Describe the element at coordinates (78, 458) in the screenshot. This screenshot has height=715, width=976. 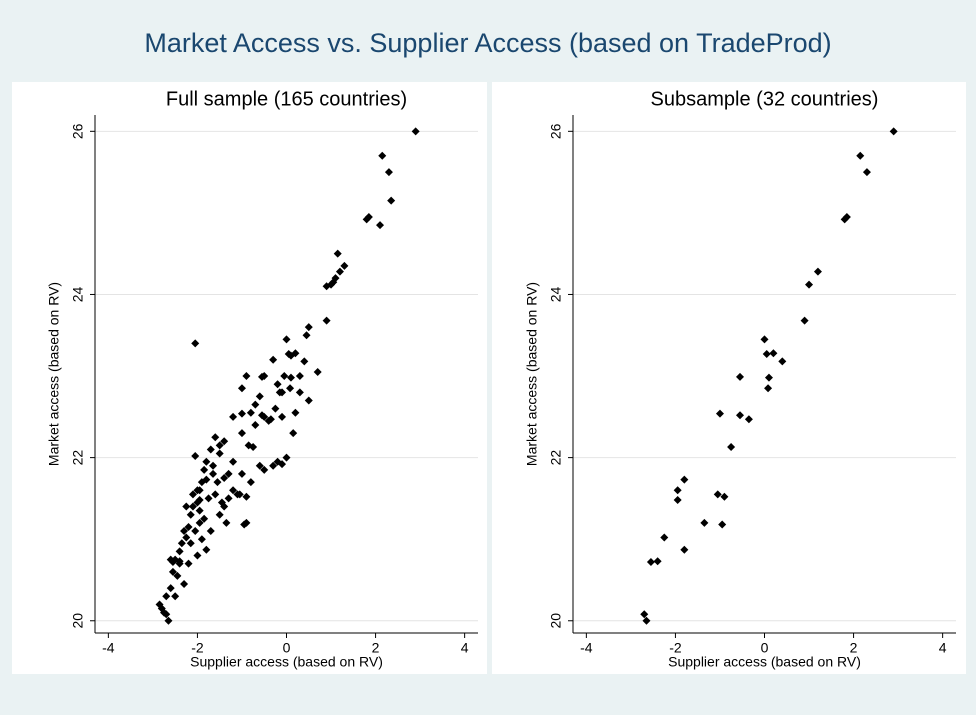
I see `y-tick-label: 22` at that location.